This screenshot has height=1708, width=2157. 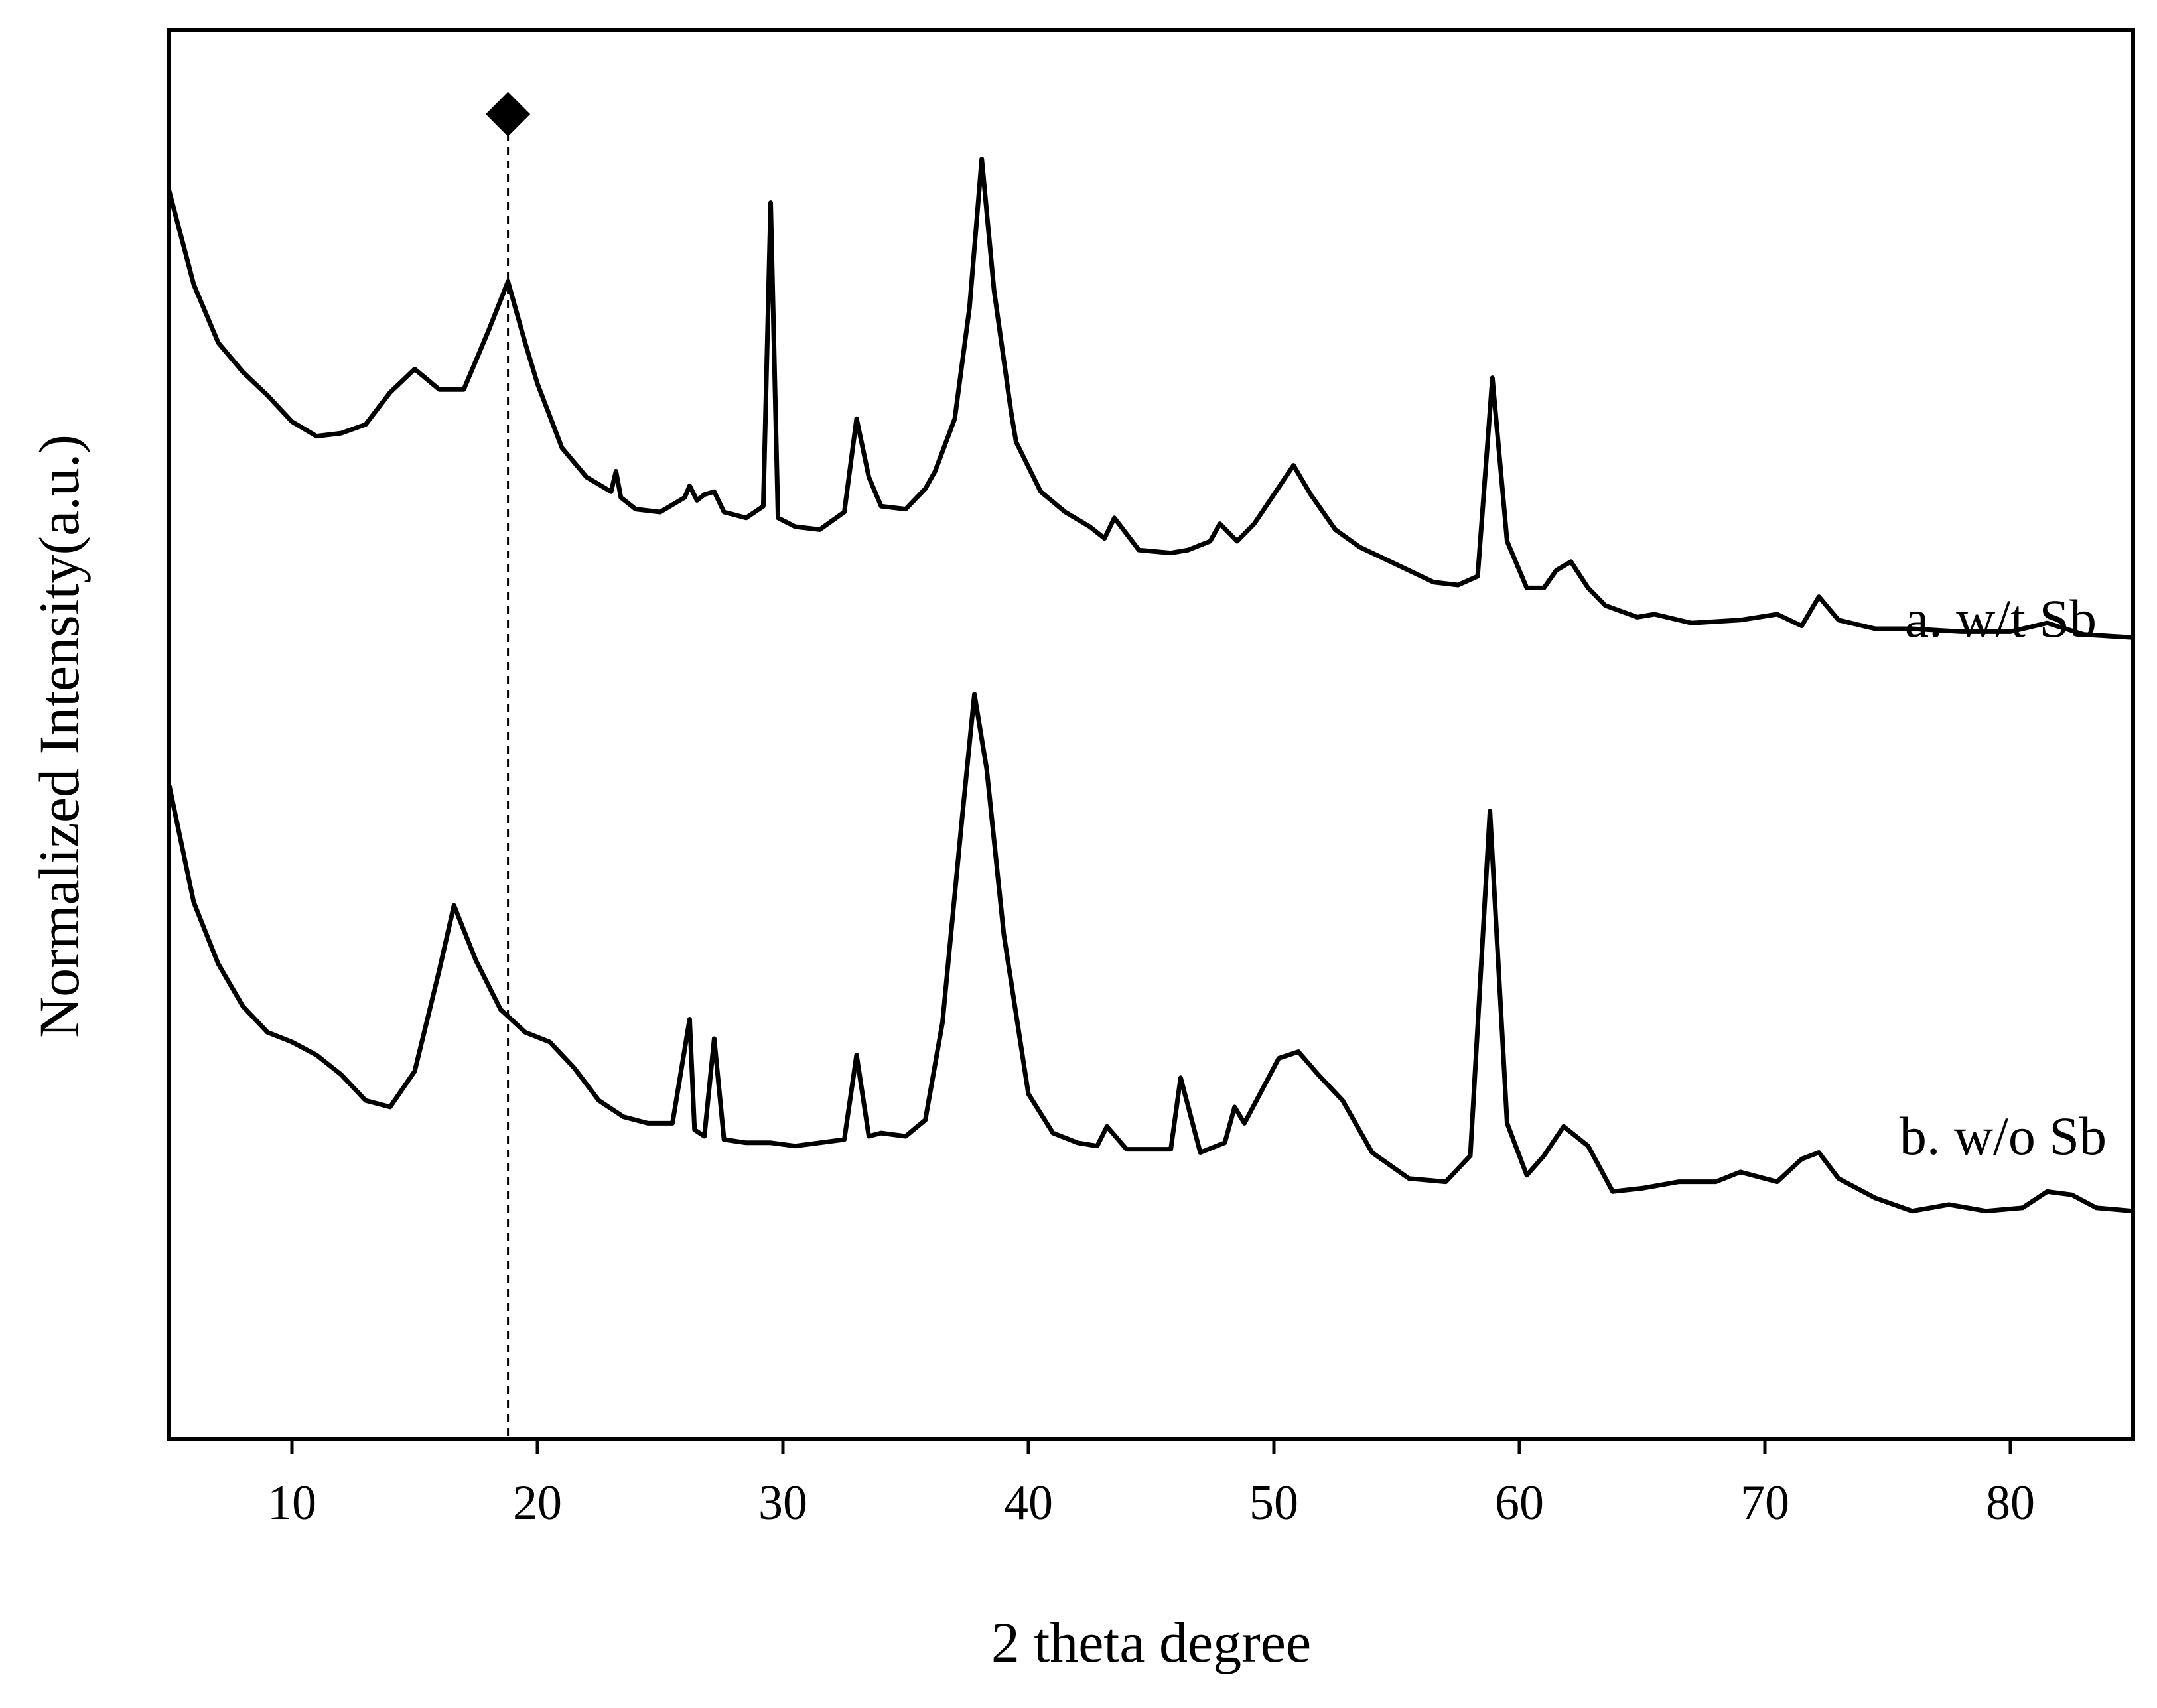 I want to click on x-tick-label: 40, so click(x=1028, y=1503).